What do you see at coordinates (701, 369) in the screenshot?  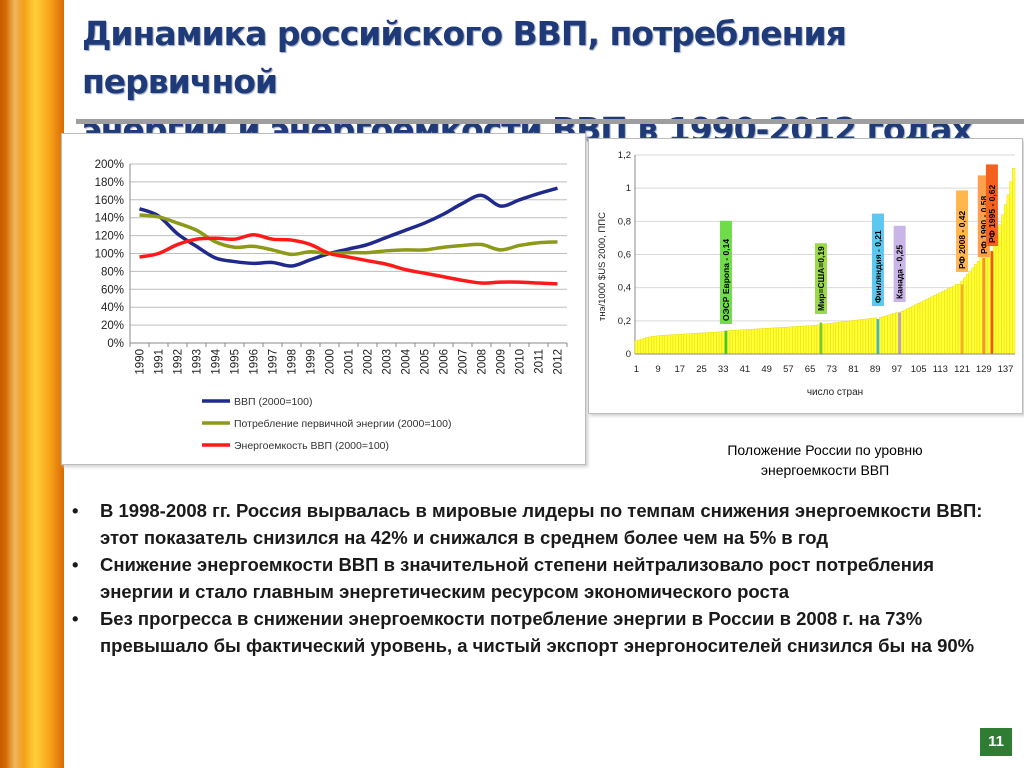 I see `x-tick-label: 25` at bounding box center [701, 369].